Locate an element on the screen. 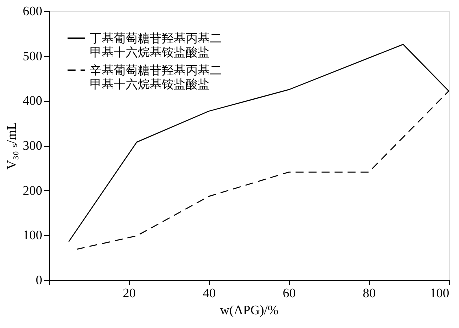 This screenshot has height=328, width=459. y-tick-label: 100 is located at coordinates (32, 235).